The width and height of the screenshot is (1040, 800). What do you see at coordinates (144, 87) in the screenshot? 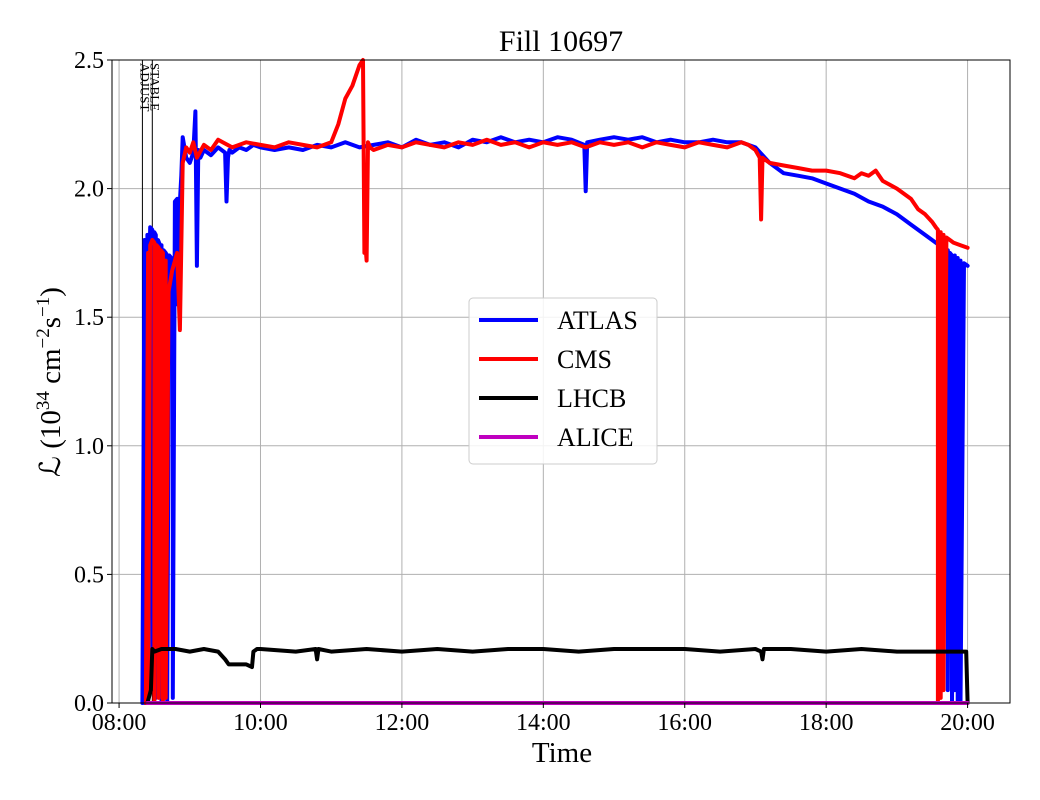
I see `state-marker-label: ADJUST` at bounding box center [144, 87].